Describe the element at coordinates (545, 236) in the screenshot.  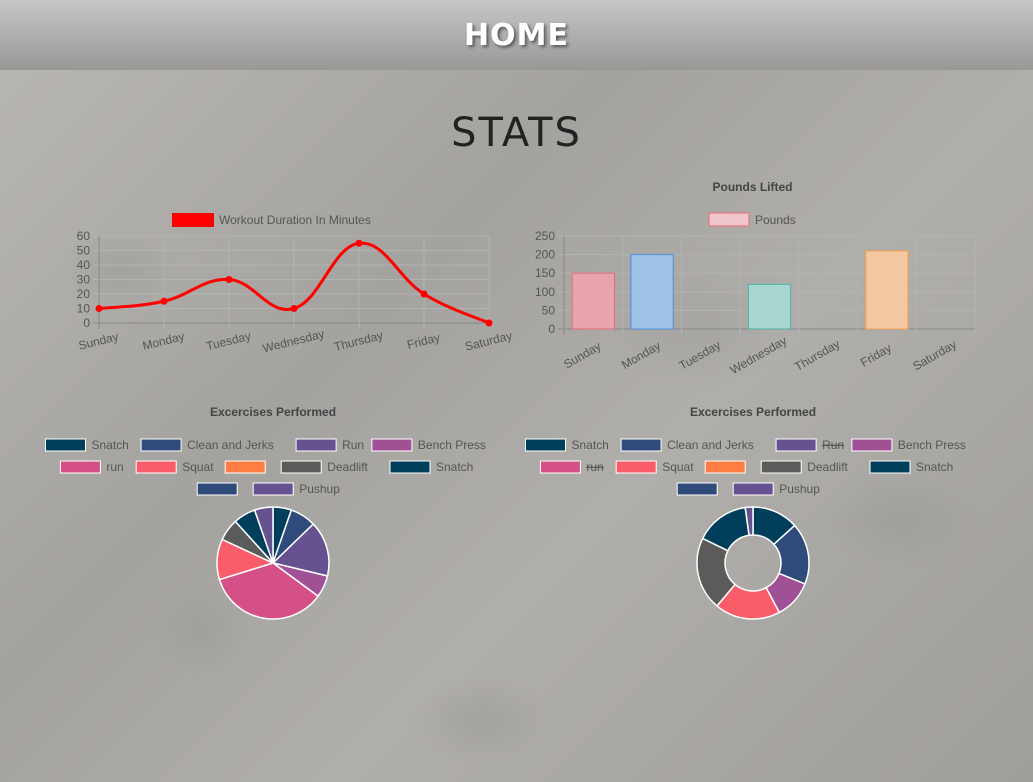
I see `y-tick-label: 250` at that location.